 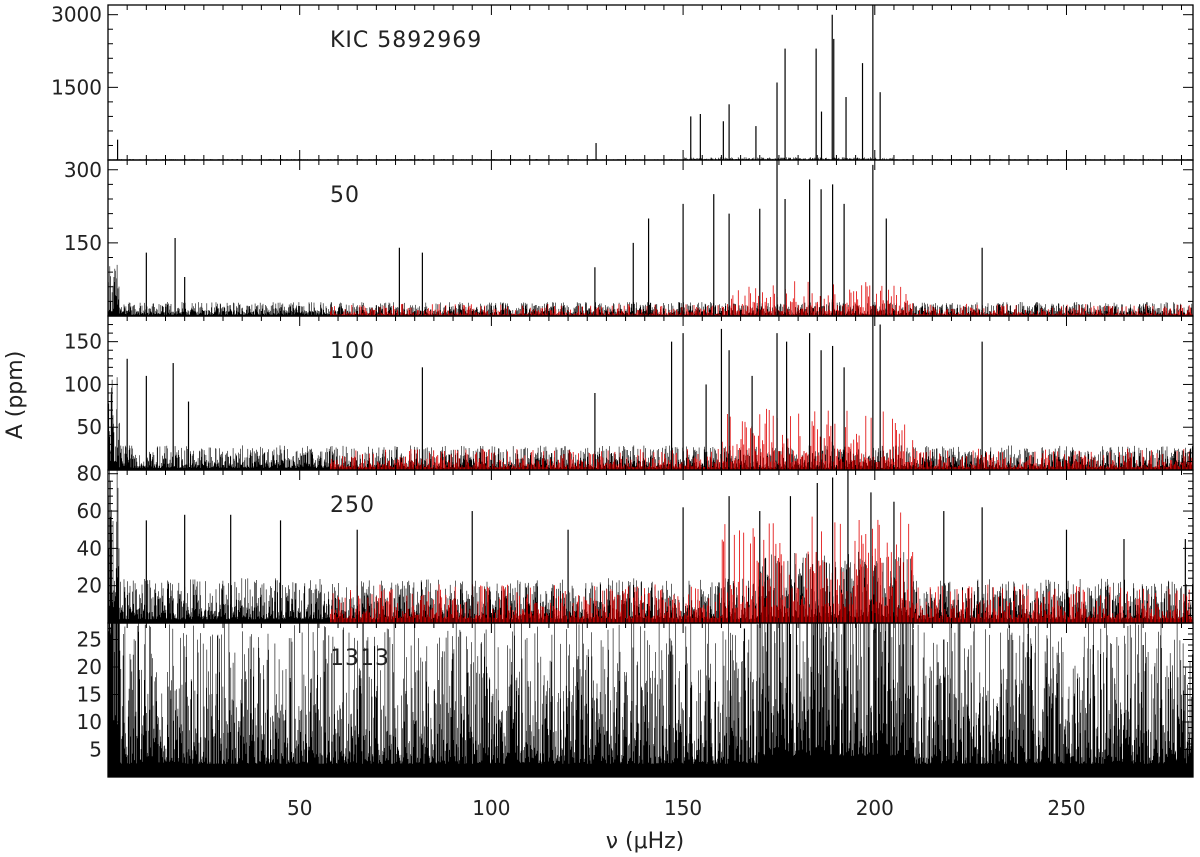 What do you see at coordinates (15, 395) in the screenshot?
I see `y-axis-title: A (ppm)` at bounding box center [15, 395].